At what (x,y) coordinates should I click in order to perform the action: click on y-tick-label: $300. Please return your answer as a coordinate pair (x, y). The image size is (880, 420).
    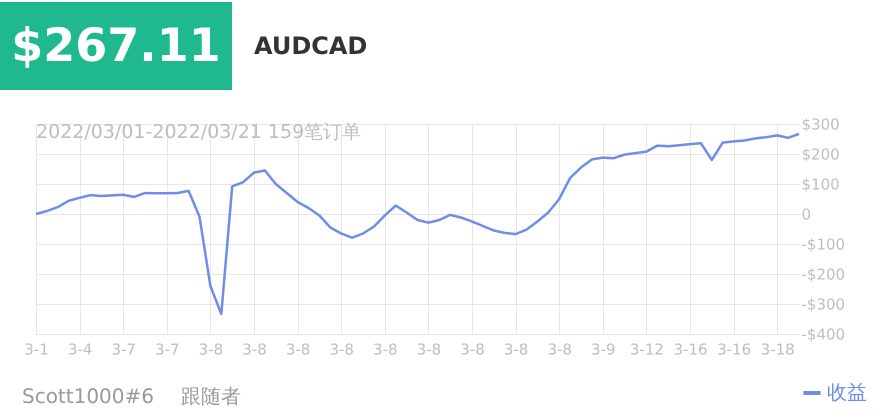
    Looking at the image, I should click on (821, 125).